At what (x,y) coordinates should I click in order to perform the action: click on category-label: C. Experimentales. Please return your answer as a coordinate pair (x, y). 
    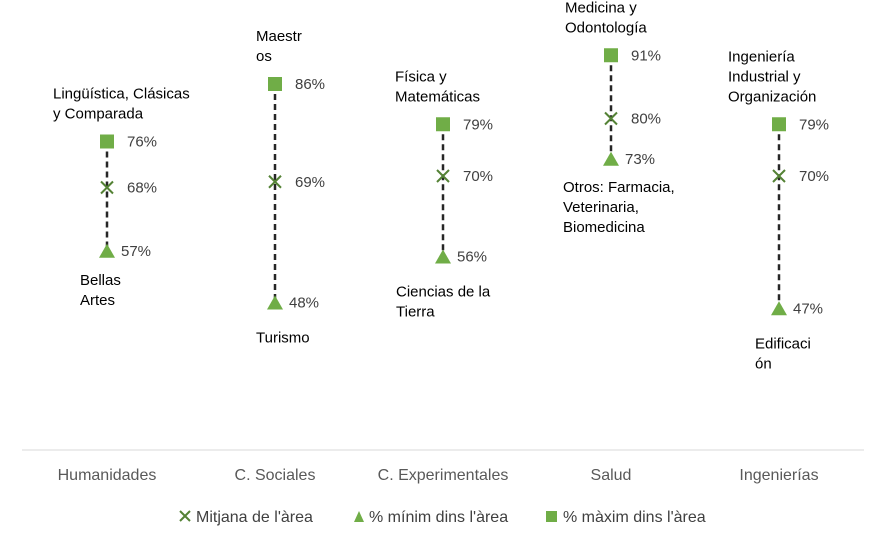
    Looking at the image, I should click on (443, 475).